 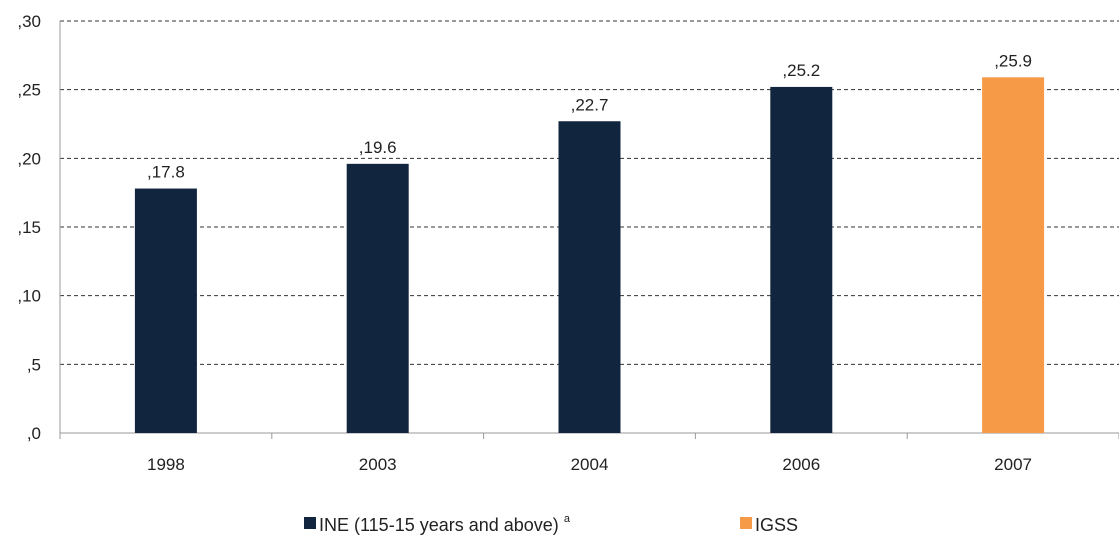 I want to click on y-tick-label: ,25, so click(x=29, y=90).